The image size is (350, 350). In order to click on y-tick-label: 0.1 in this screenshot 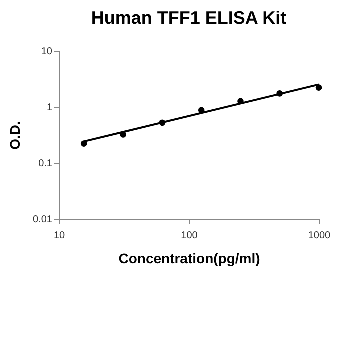, I will do `click(45, 164)`.